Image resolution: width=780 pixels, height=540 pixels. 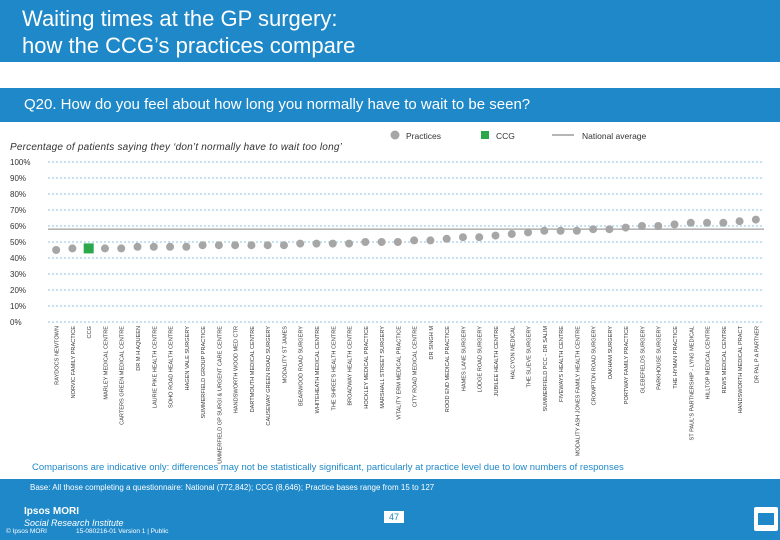 What do you see at coordinates (578, 391) in the screenshot?
I see `x-tick-label: MODALITY ASH JONES FAMILY HEALTH CENTRE` at bounding box center [578, 391].